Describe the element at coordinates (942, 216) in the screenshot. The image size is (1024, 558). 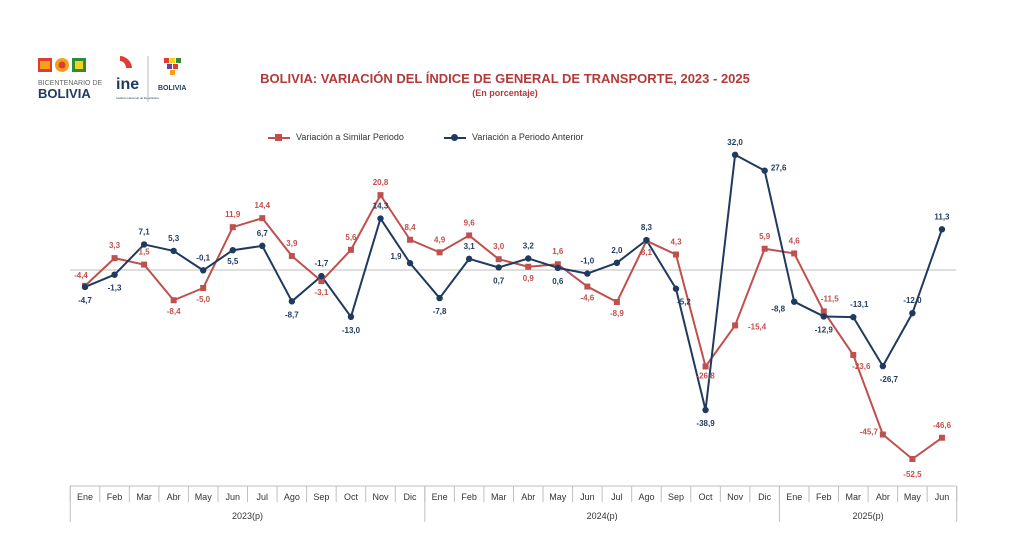
I see `data-label-anterior: 11,3` at that location.